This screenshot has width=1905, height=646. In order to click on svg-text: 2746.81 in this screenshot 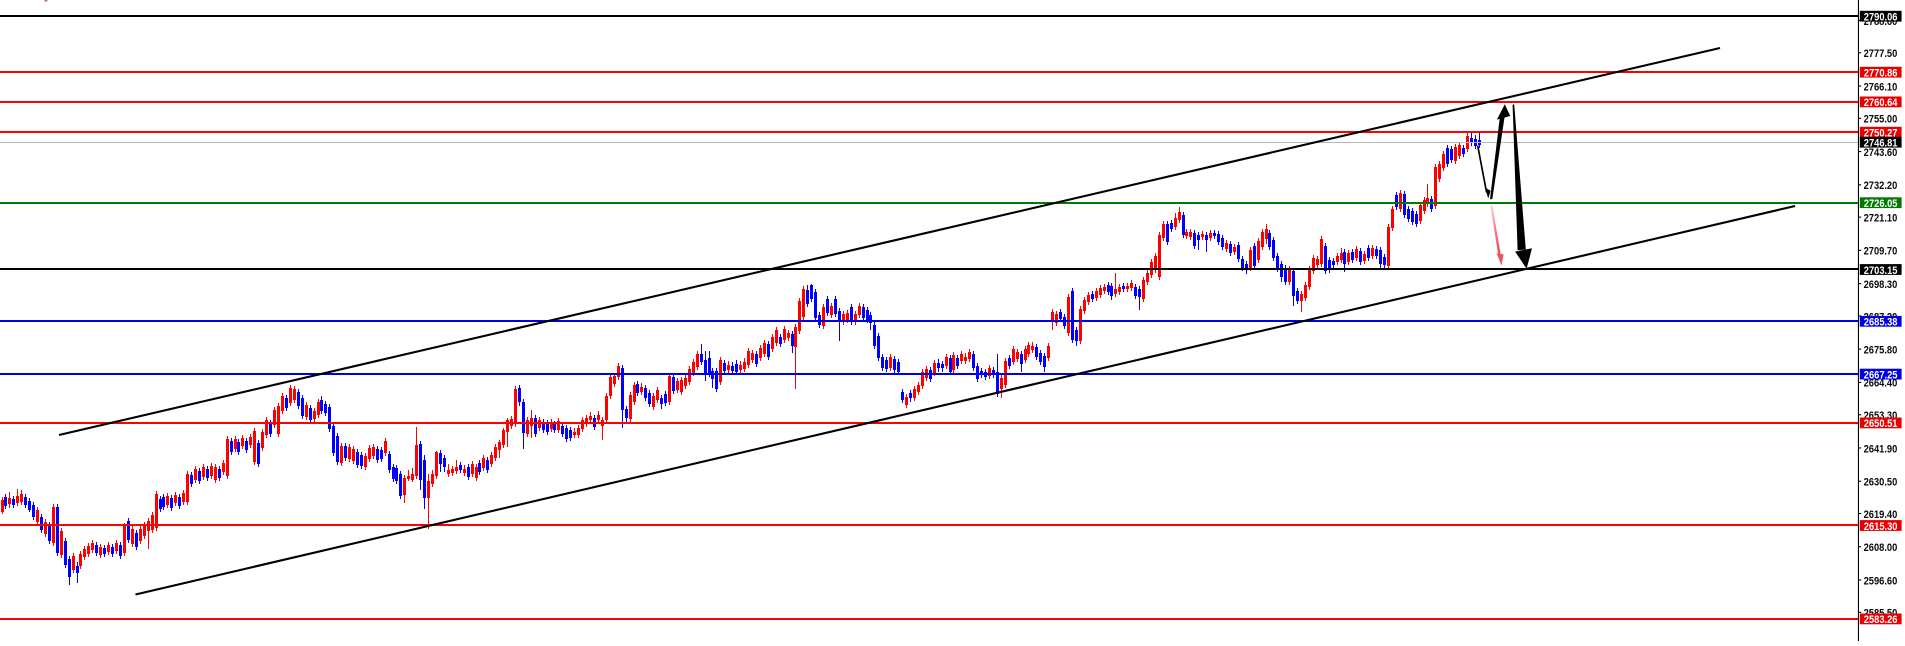, I will do `click(1881, 144)`.